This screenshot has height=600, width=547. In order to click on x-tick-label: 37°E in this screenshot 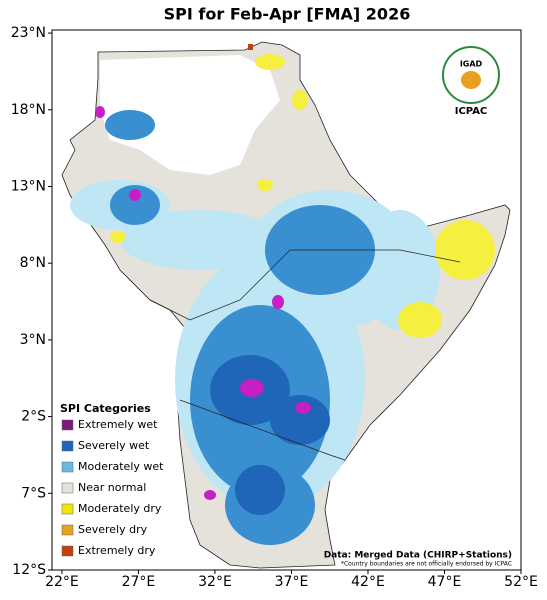, I will do `click(292, 582)`.